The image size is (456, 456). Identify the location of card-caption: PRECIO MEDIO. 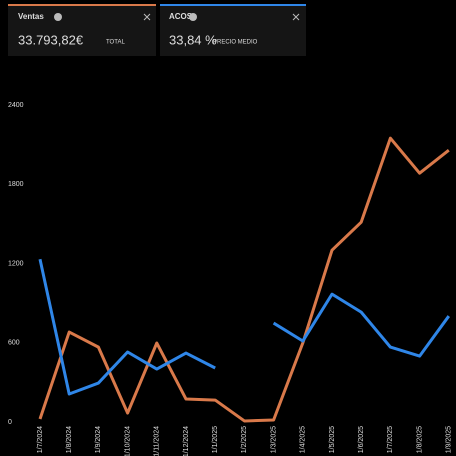
(235, 43).